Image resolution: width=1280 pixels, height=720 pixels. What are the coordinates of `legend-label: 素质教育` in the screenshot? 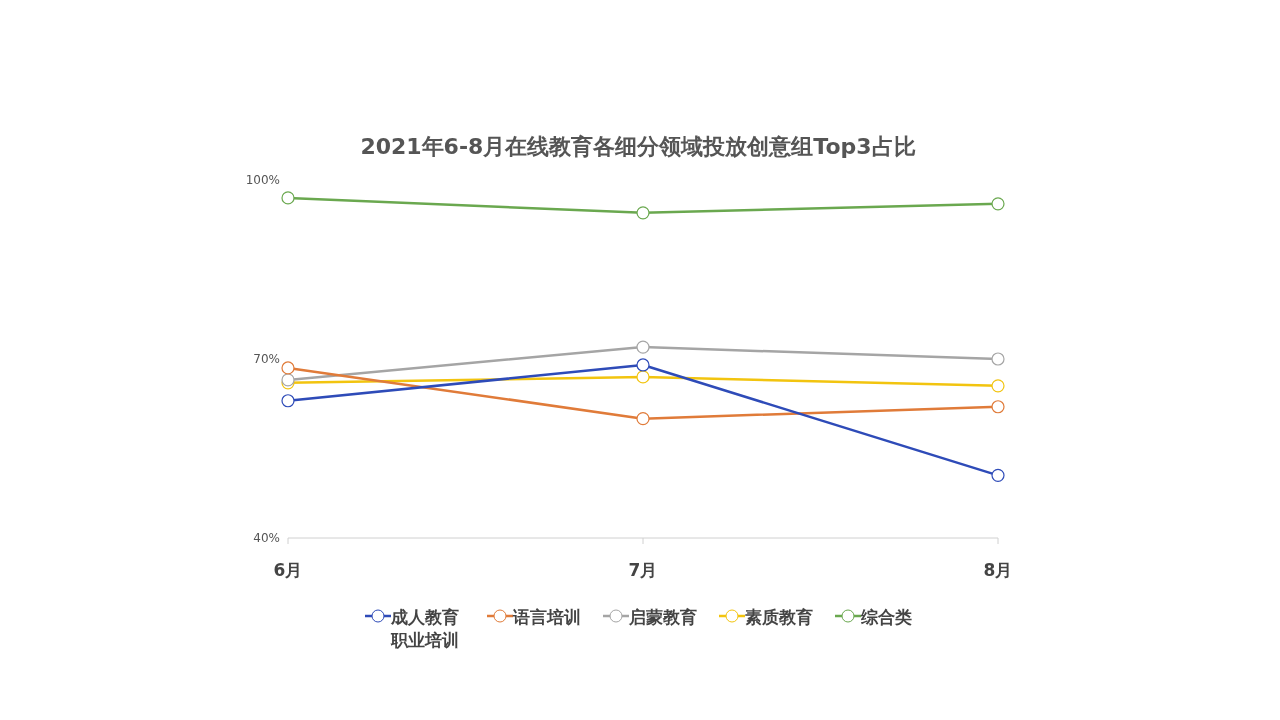 It's located at (778, 617).